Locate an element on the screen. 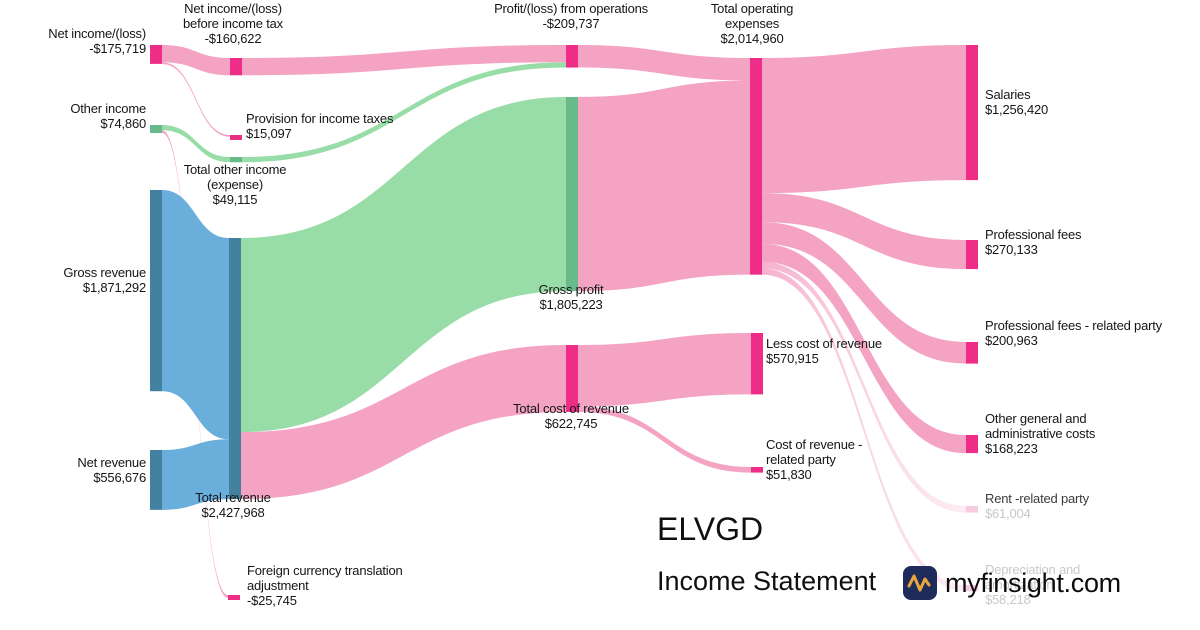  node-label-gross-revenue: Gross revenue $1,871,292 is located at coordinates (81, 280).